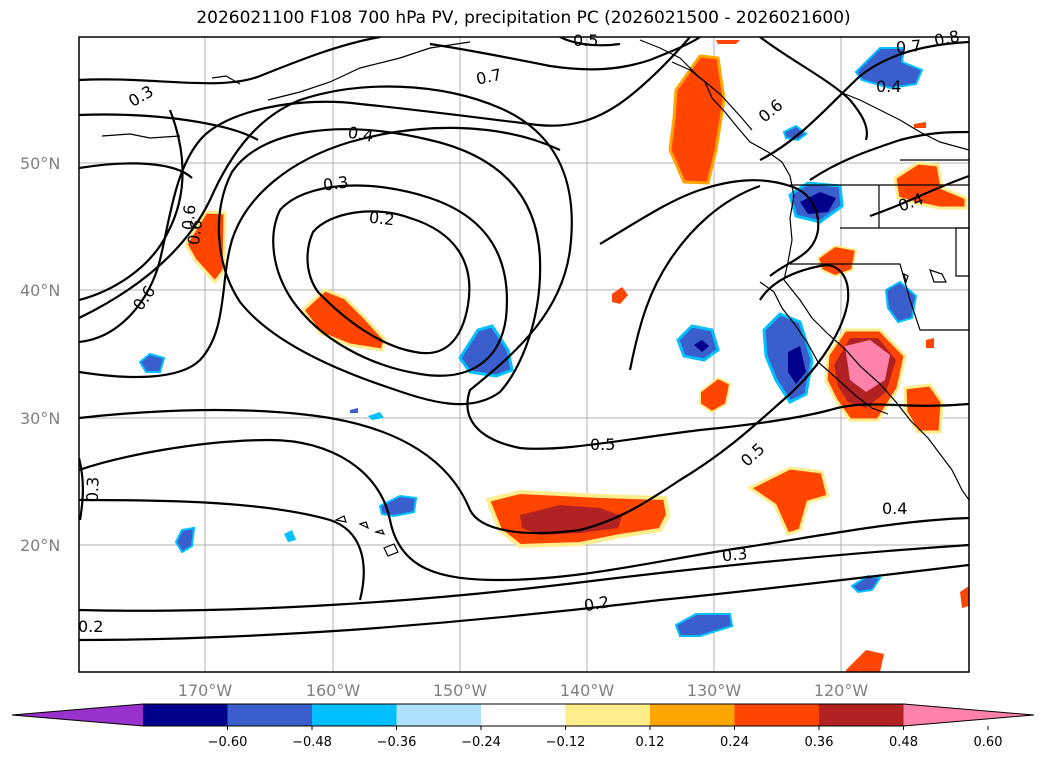 The height and width of the screenshot is (765, 1047). What do you see at coordinates (312, 742) in the screenshot?
I see `colorbar-tick-label: −0.48` at bounding box center [312, 742].